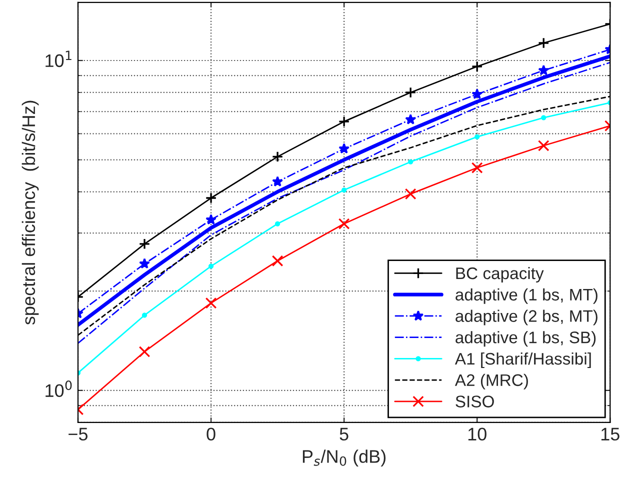 The image size is (629, 480). Describe the element at coordinates (491, 382) in the screenshot. I see `legend-label: A2 (MRC)` at that location.